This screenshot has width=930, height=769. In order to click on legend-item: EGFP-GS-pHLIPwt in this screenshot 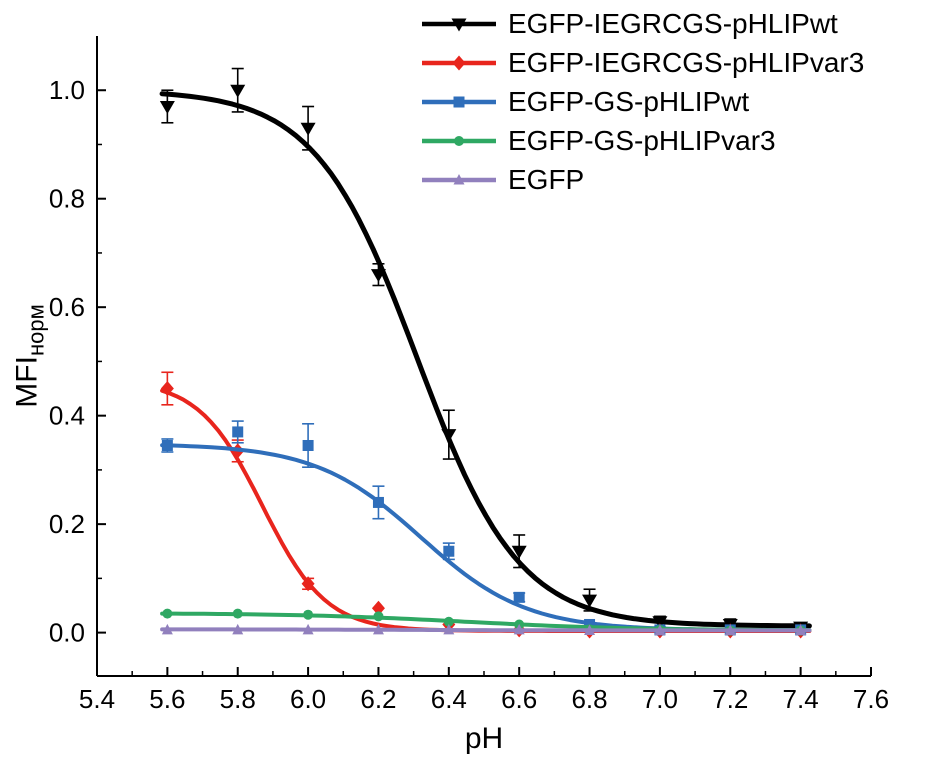, I will do `click(642, 101)`.